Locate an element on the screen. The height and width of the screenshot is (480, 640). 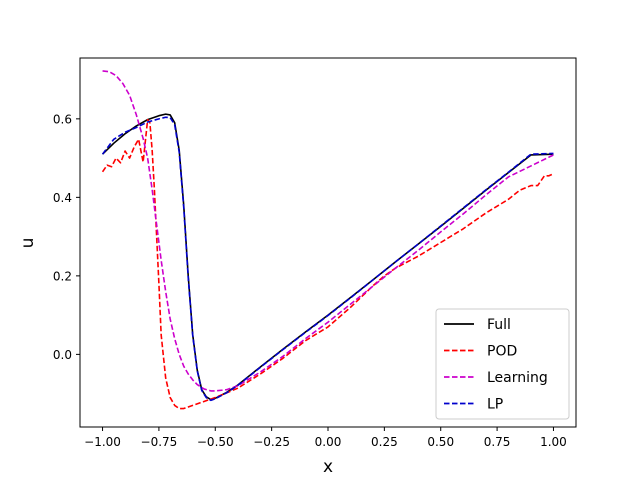
y-tick-label: 0.0 is located at coordinates (62, 355).